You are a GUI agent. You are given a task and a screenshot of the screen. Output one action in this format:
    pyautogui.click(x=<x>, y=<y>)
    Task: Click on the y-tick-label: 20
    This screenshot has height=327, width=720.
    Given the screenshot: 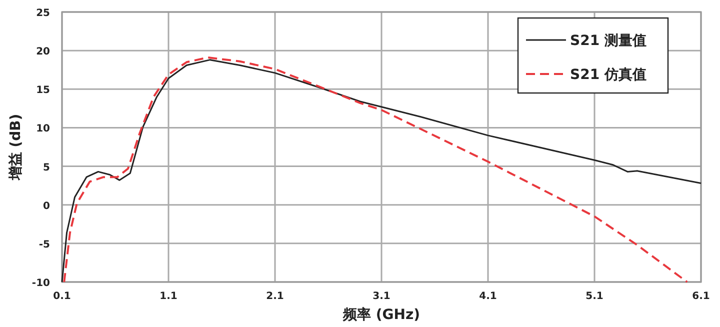 What is the action you would take?
    pyautogui.click(x=43, y=52)
    